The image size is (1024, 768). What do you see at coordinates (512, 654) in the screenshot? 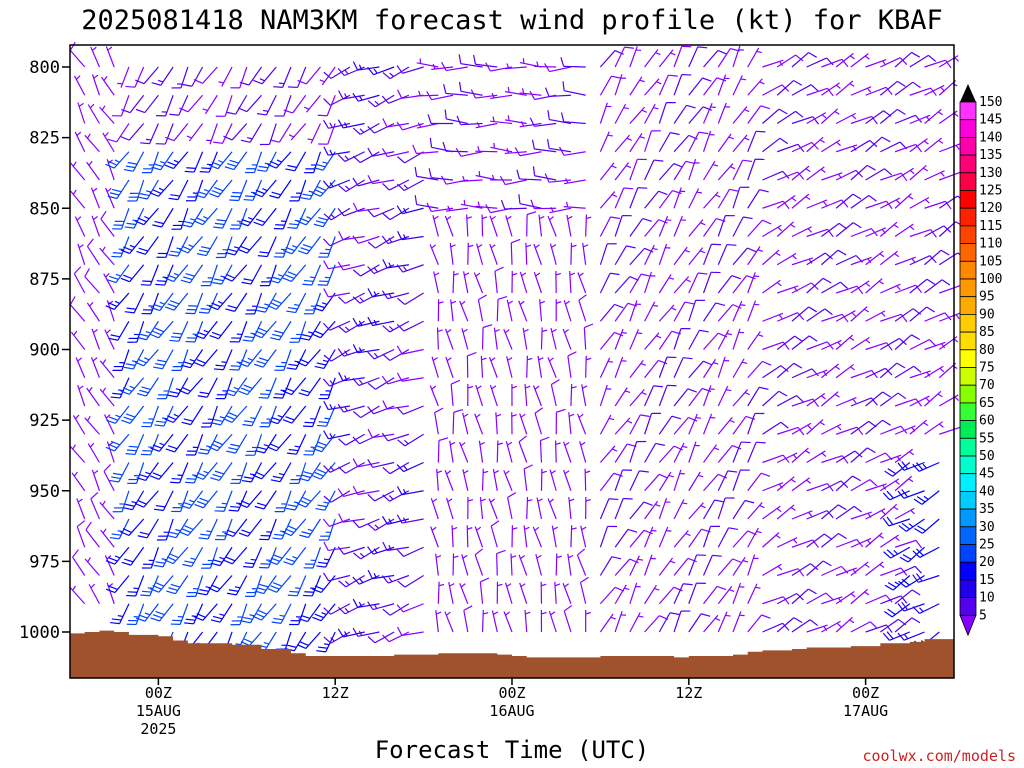
I see `terrain` at bounding box center [512, 654].